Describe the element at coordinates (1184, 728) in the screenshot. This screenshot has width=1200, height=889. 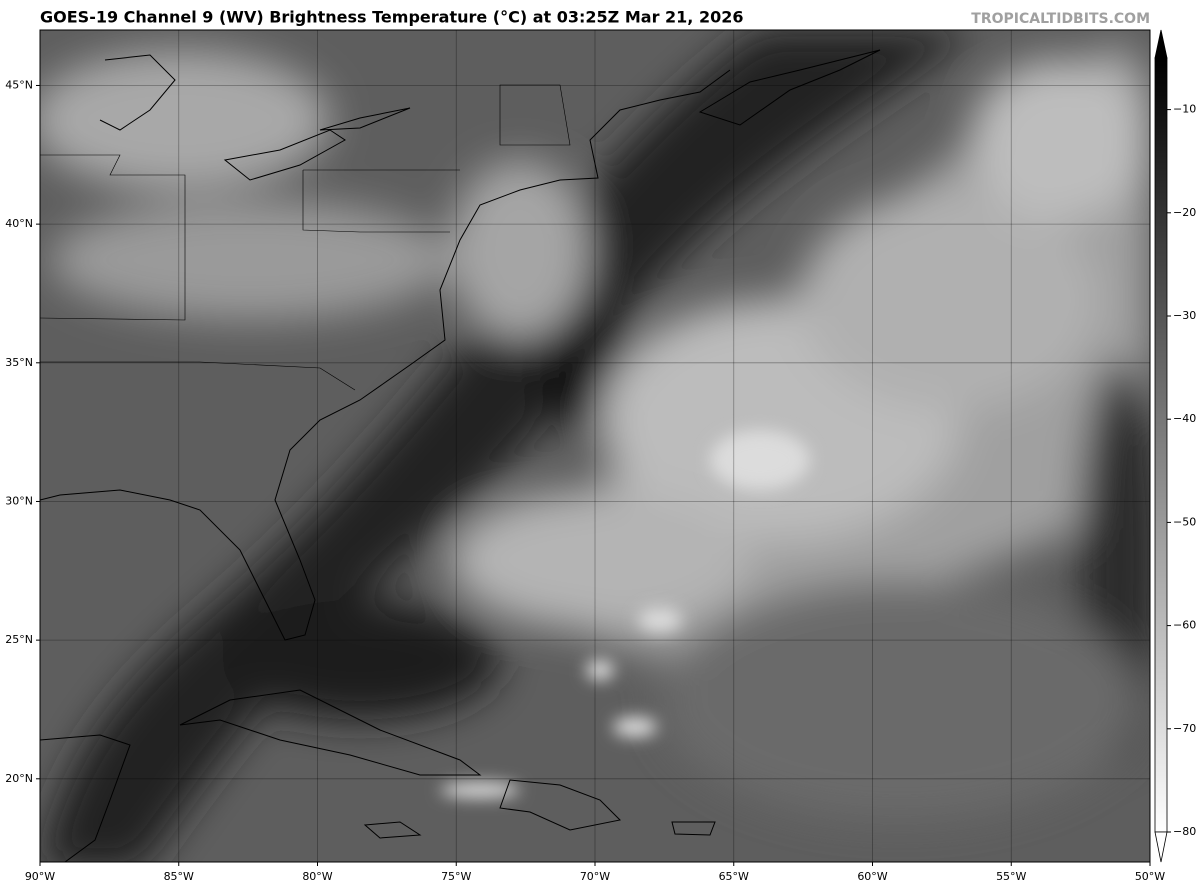
I see `colorbar-tick-label: −70` at that location.